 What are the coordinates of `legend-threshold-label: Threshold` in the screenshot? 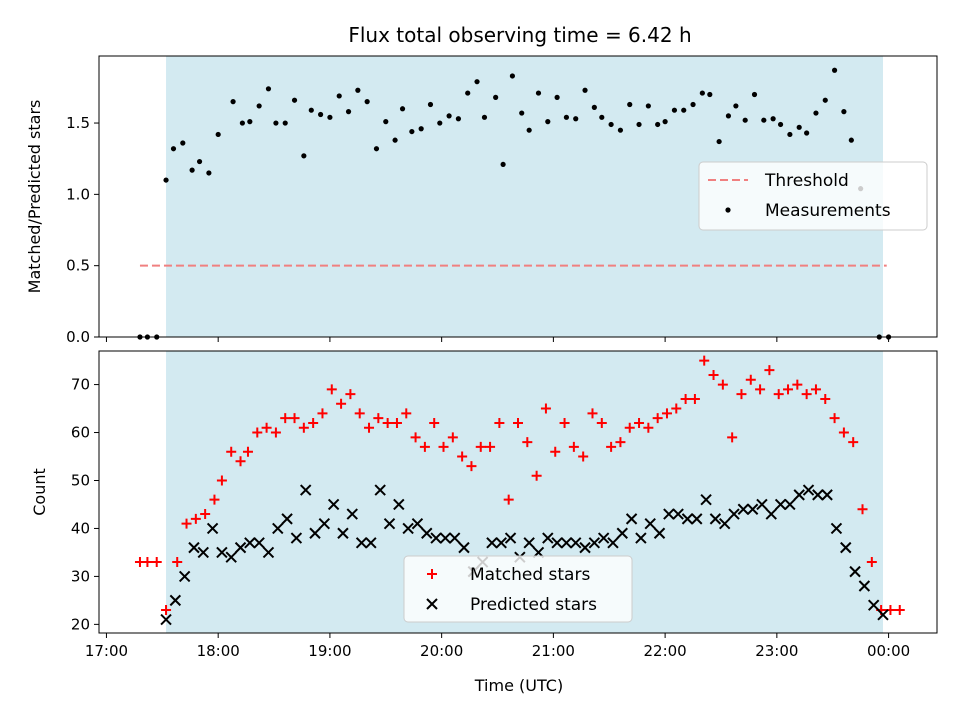 It's located at (806, 181).